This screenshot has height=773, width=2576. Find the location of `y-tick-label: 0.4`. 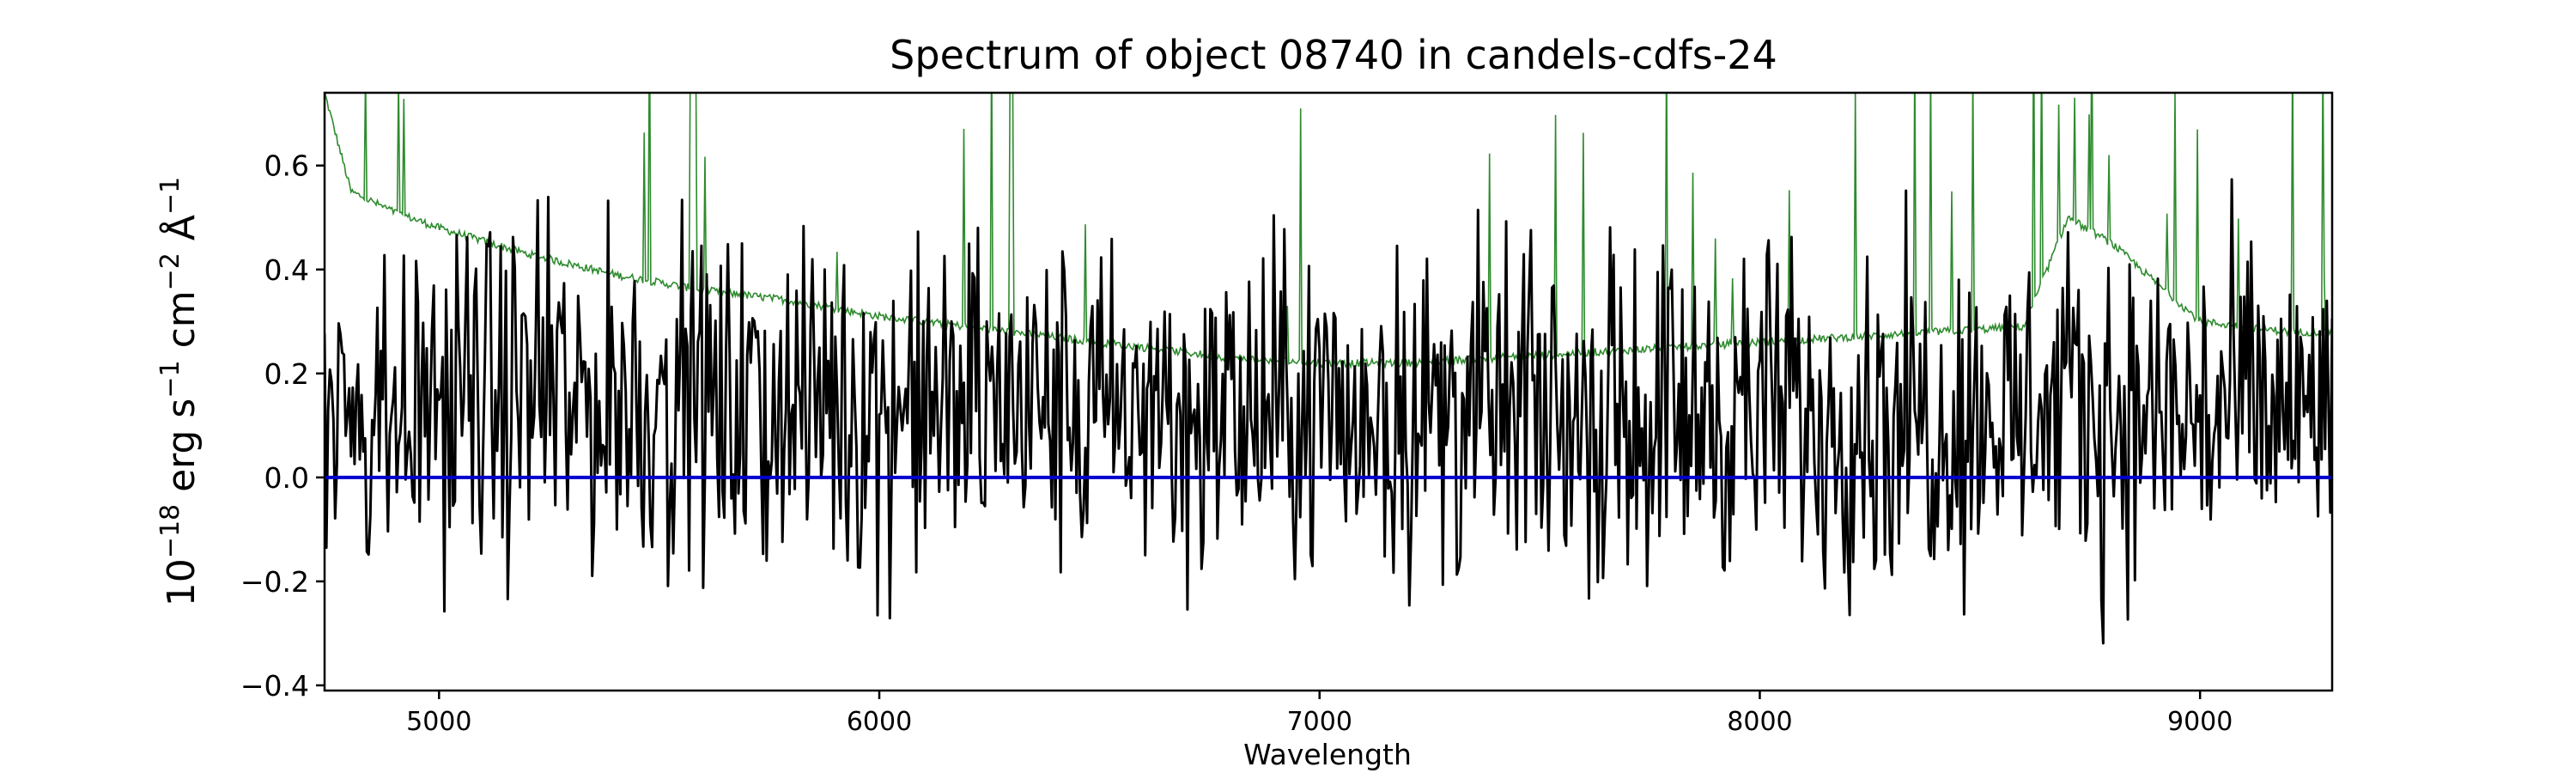

y-tick-label: 0.4 is located at coordinates (286, 270).